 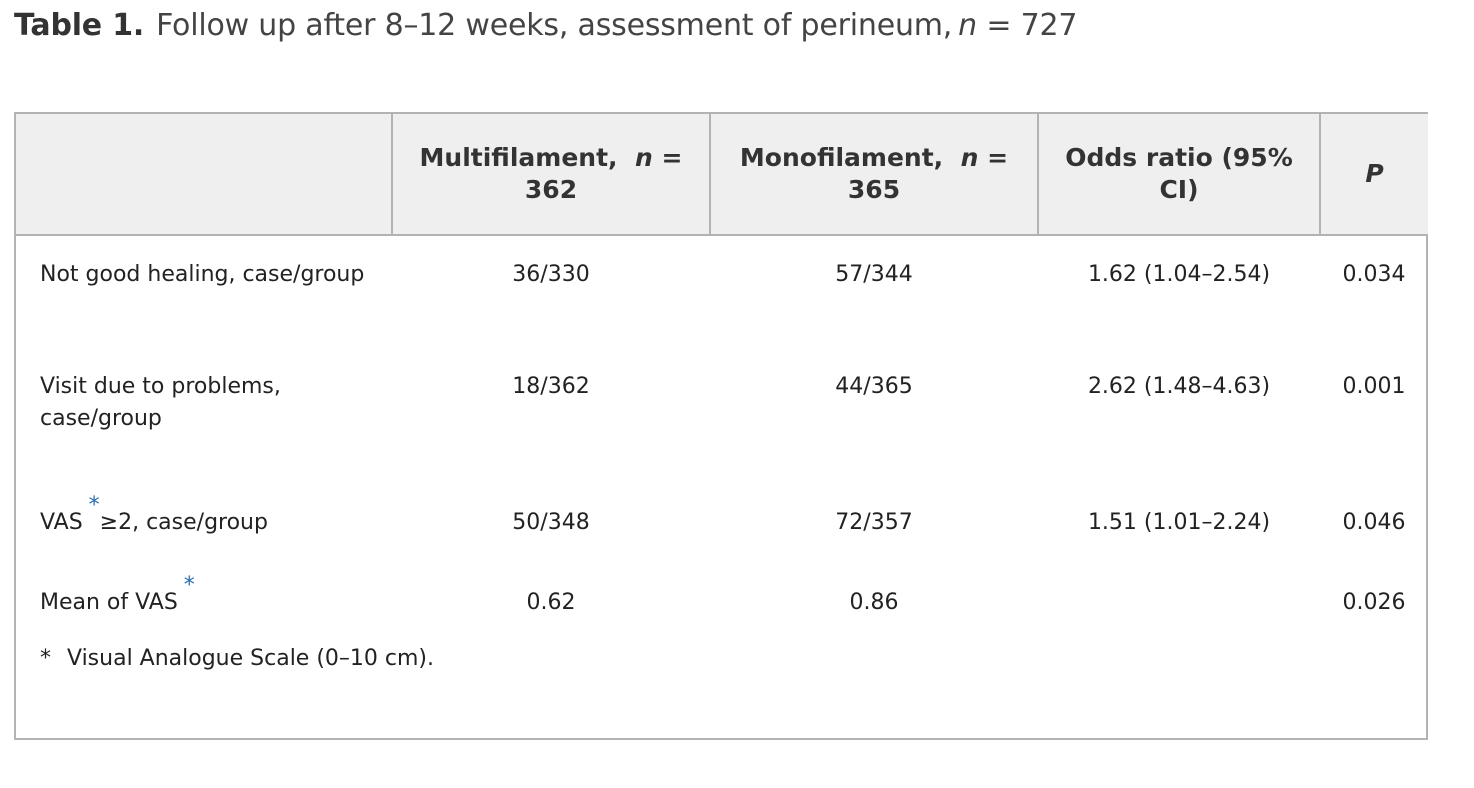 What do you see at coordinates (967, 25) in the screenshot?
I see `caption-n-symbol: n` at bounding box center [967, 25].